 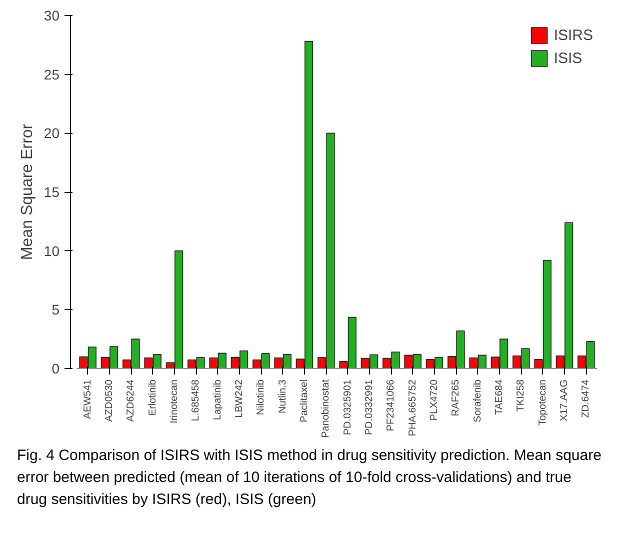 What do you see at coordinates (564, 400) in the screenshot?
I see `x-tick-label: X17.AAG` at bounding box center [564, 400].